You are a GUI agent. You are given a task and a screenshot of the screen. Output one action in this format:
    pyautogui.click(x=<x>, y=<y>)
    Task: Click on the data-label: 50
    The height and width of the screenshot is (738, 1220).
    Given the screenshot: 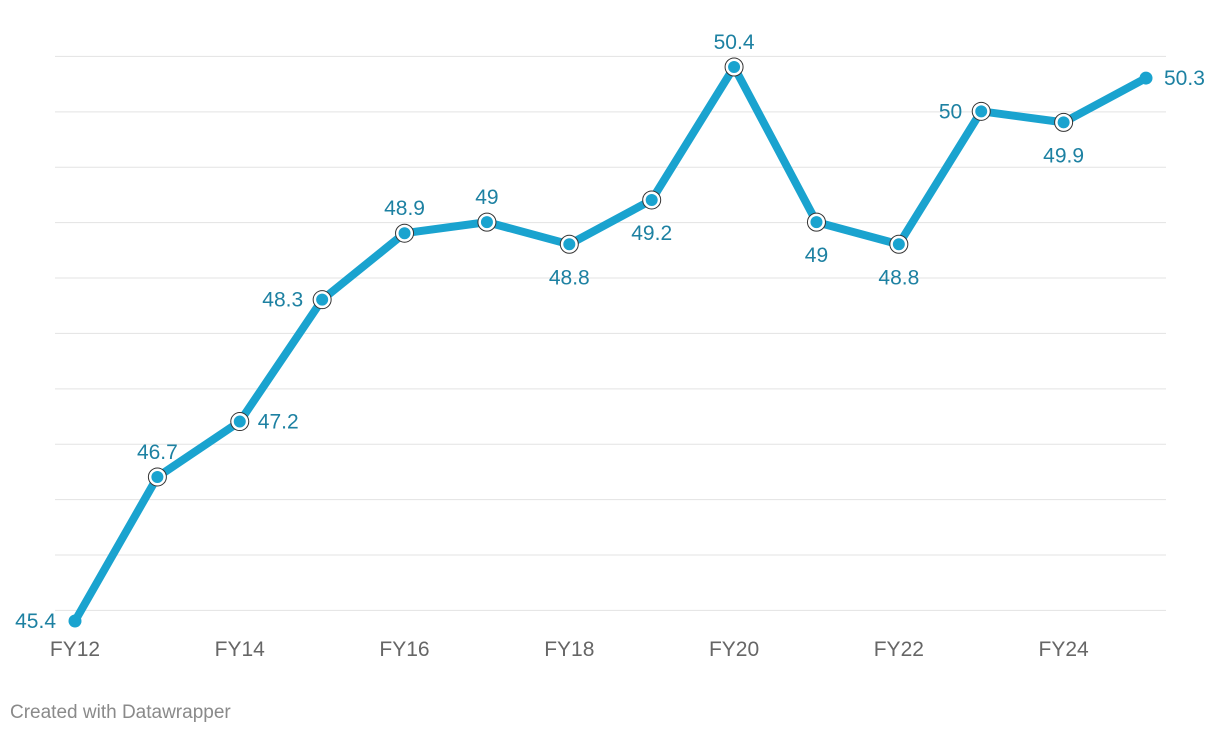 What is the action you would take?
    pyautogui.click(x=950, y=111)
    